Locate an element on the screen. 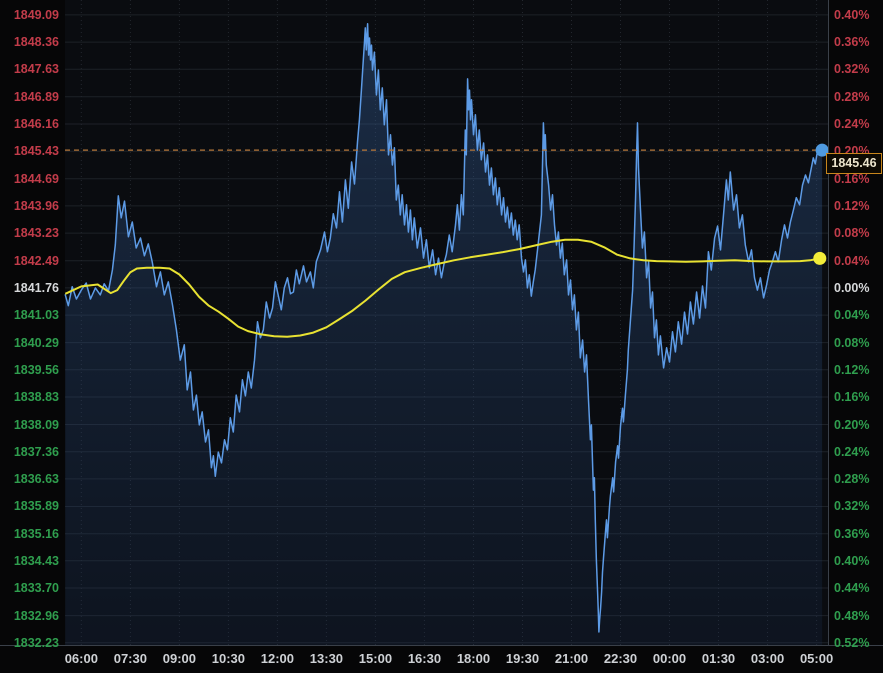  price-tick-label: 1849.09 is located at coordinates (36, 14).